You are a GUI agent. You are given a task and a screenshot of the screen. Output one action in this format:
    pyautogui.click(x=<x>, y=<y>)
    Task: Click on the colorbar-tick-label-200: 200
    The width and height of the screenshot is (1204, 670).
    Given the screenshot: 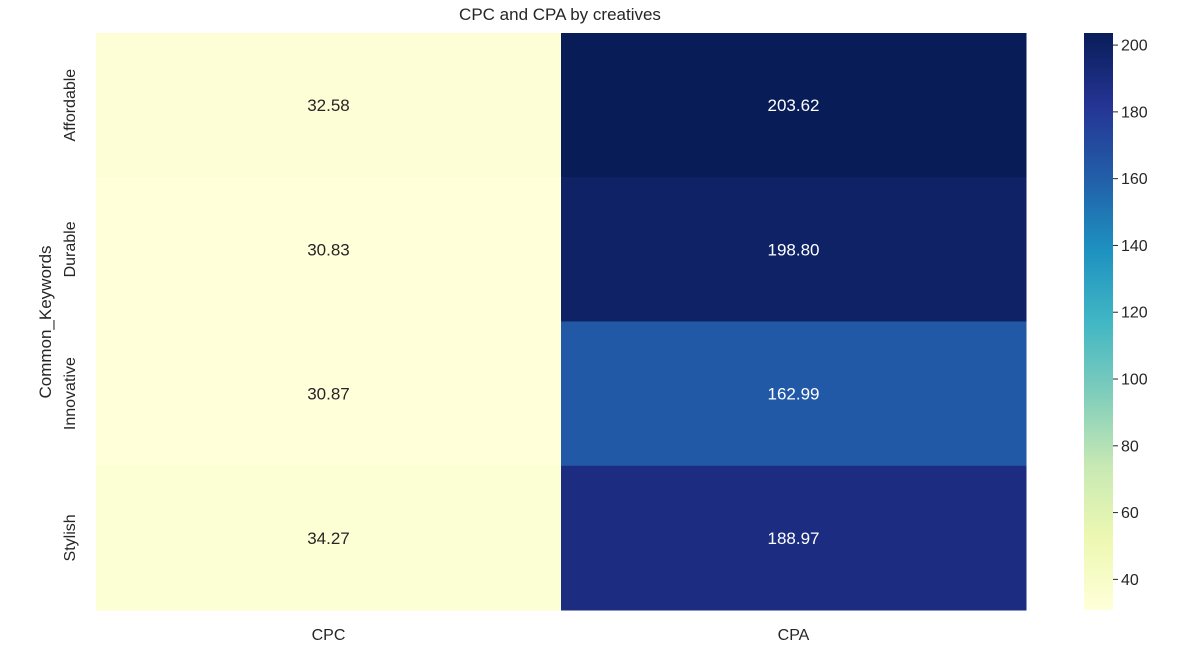 What is the action you would take?
    pyautogui.click(x=1134, y=46)
    